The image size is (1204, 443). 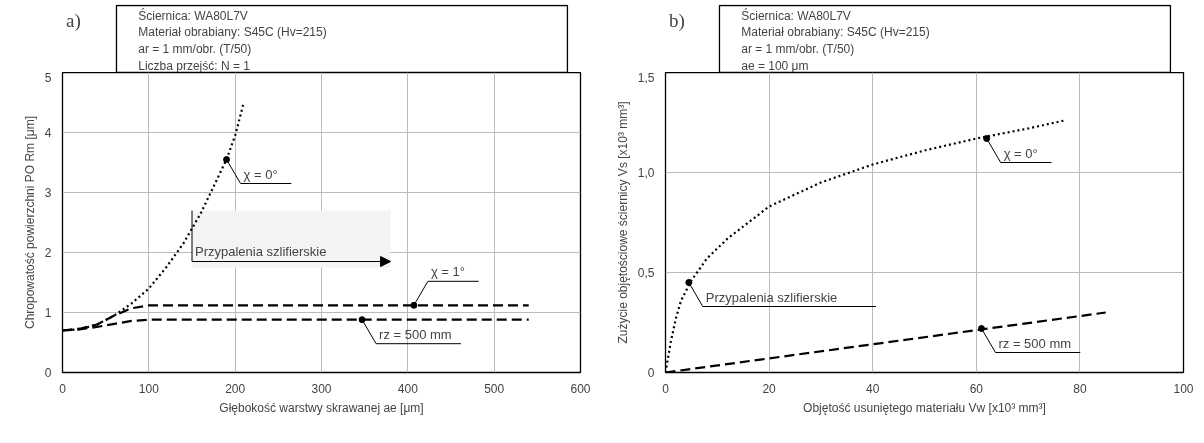 I want to click on y-tick-label: 3, so click(x=48, y=193).